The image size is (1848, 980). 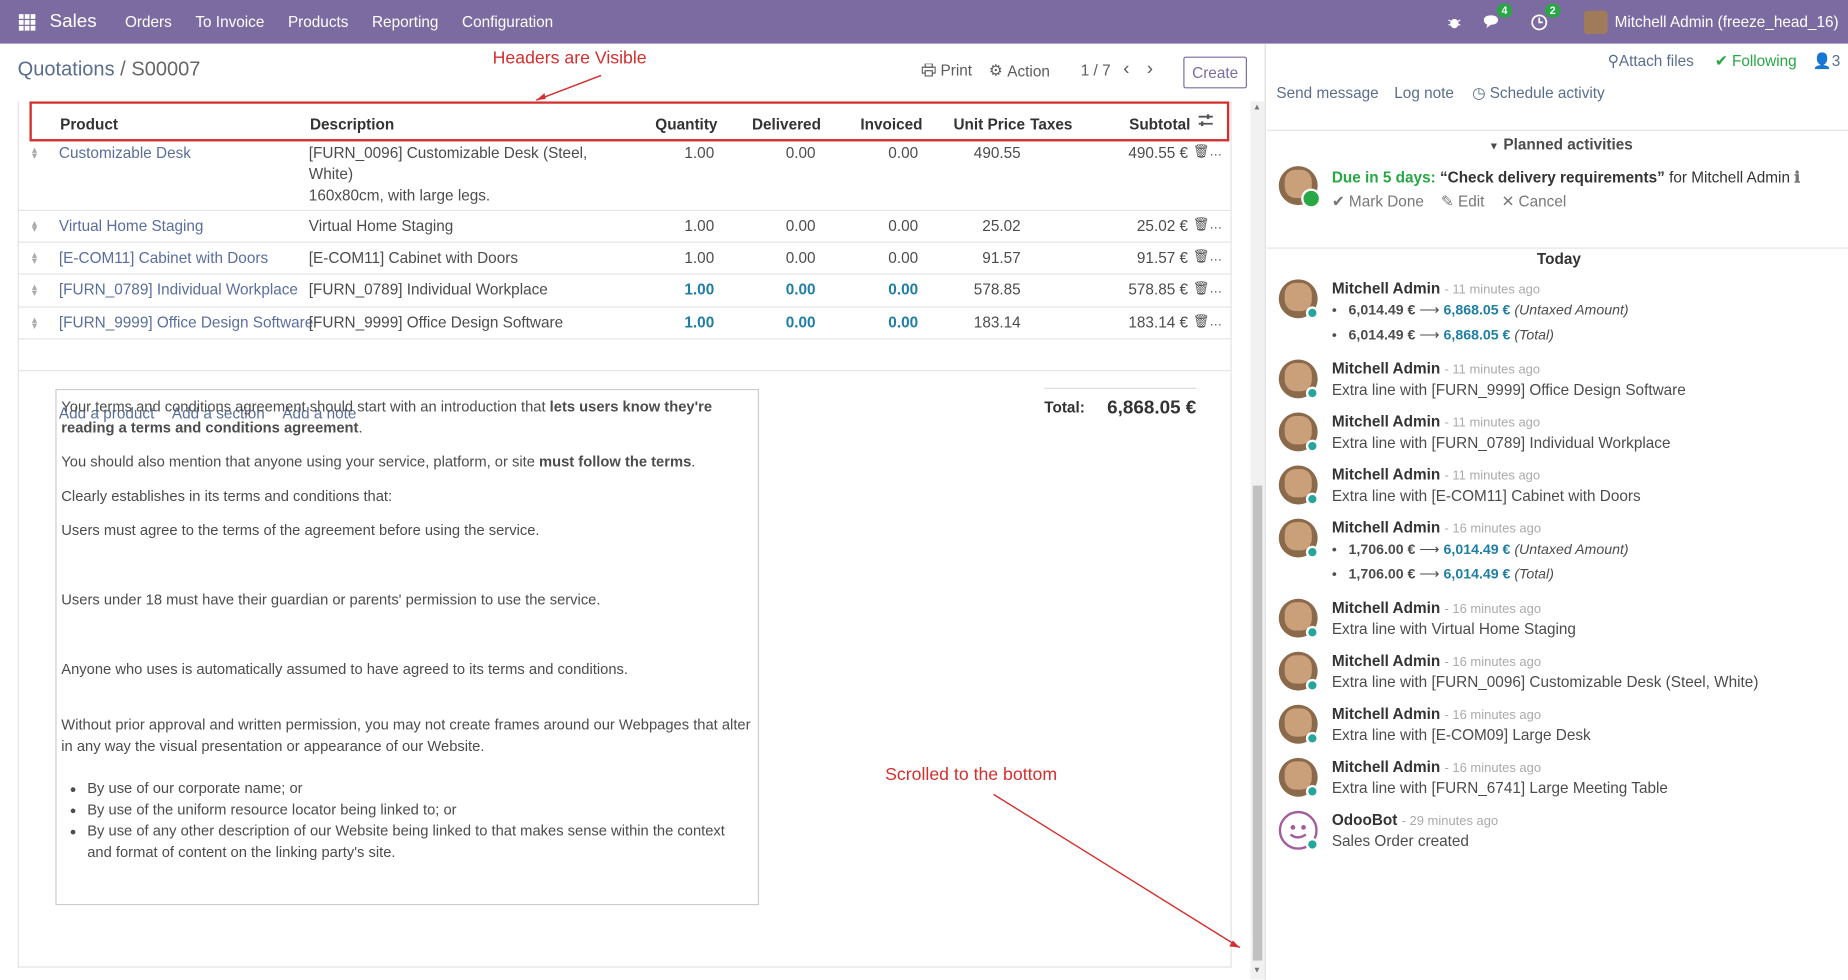 What do you see at coordinates (1215, 72) in the screenshot?
I see `create-button: Create` at bounding box center [1215, 72].